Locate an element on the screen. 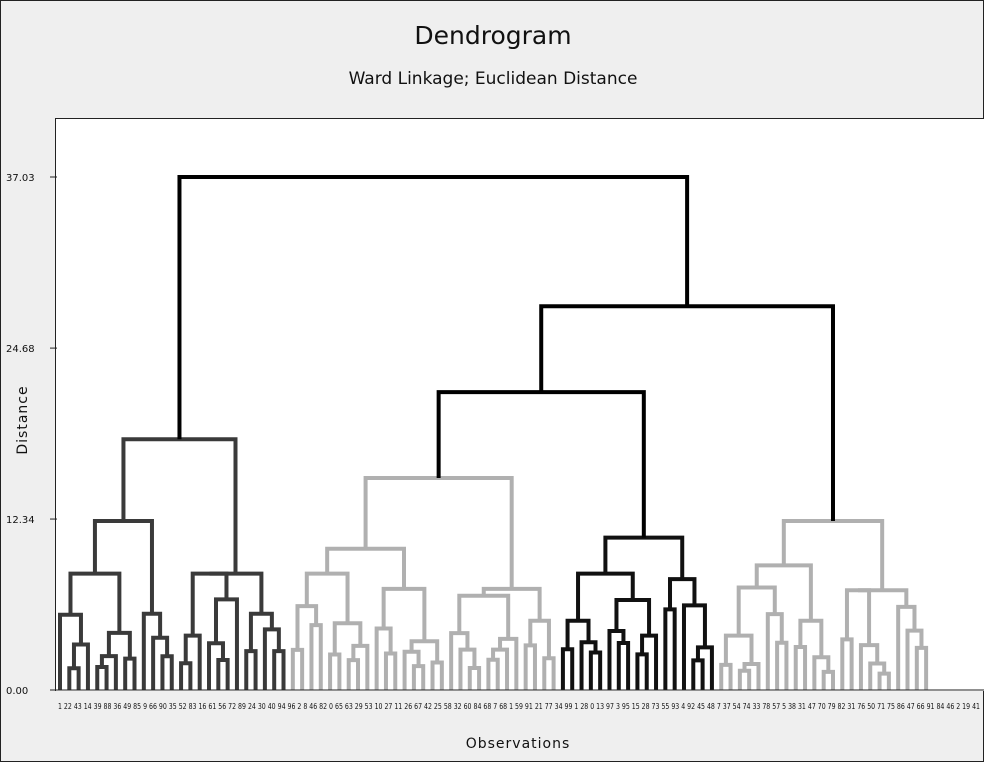 The width and height of the screenshot is (984, 762). x-axis-label: Observations is located at coordinates (518, 744).